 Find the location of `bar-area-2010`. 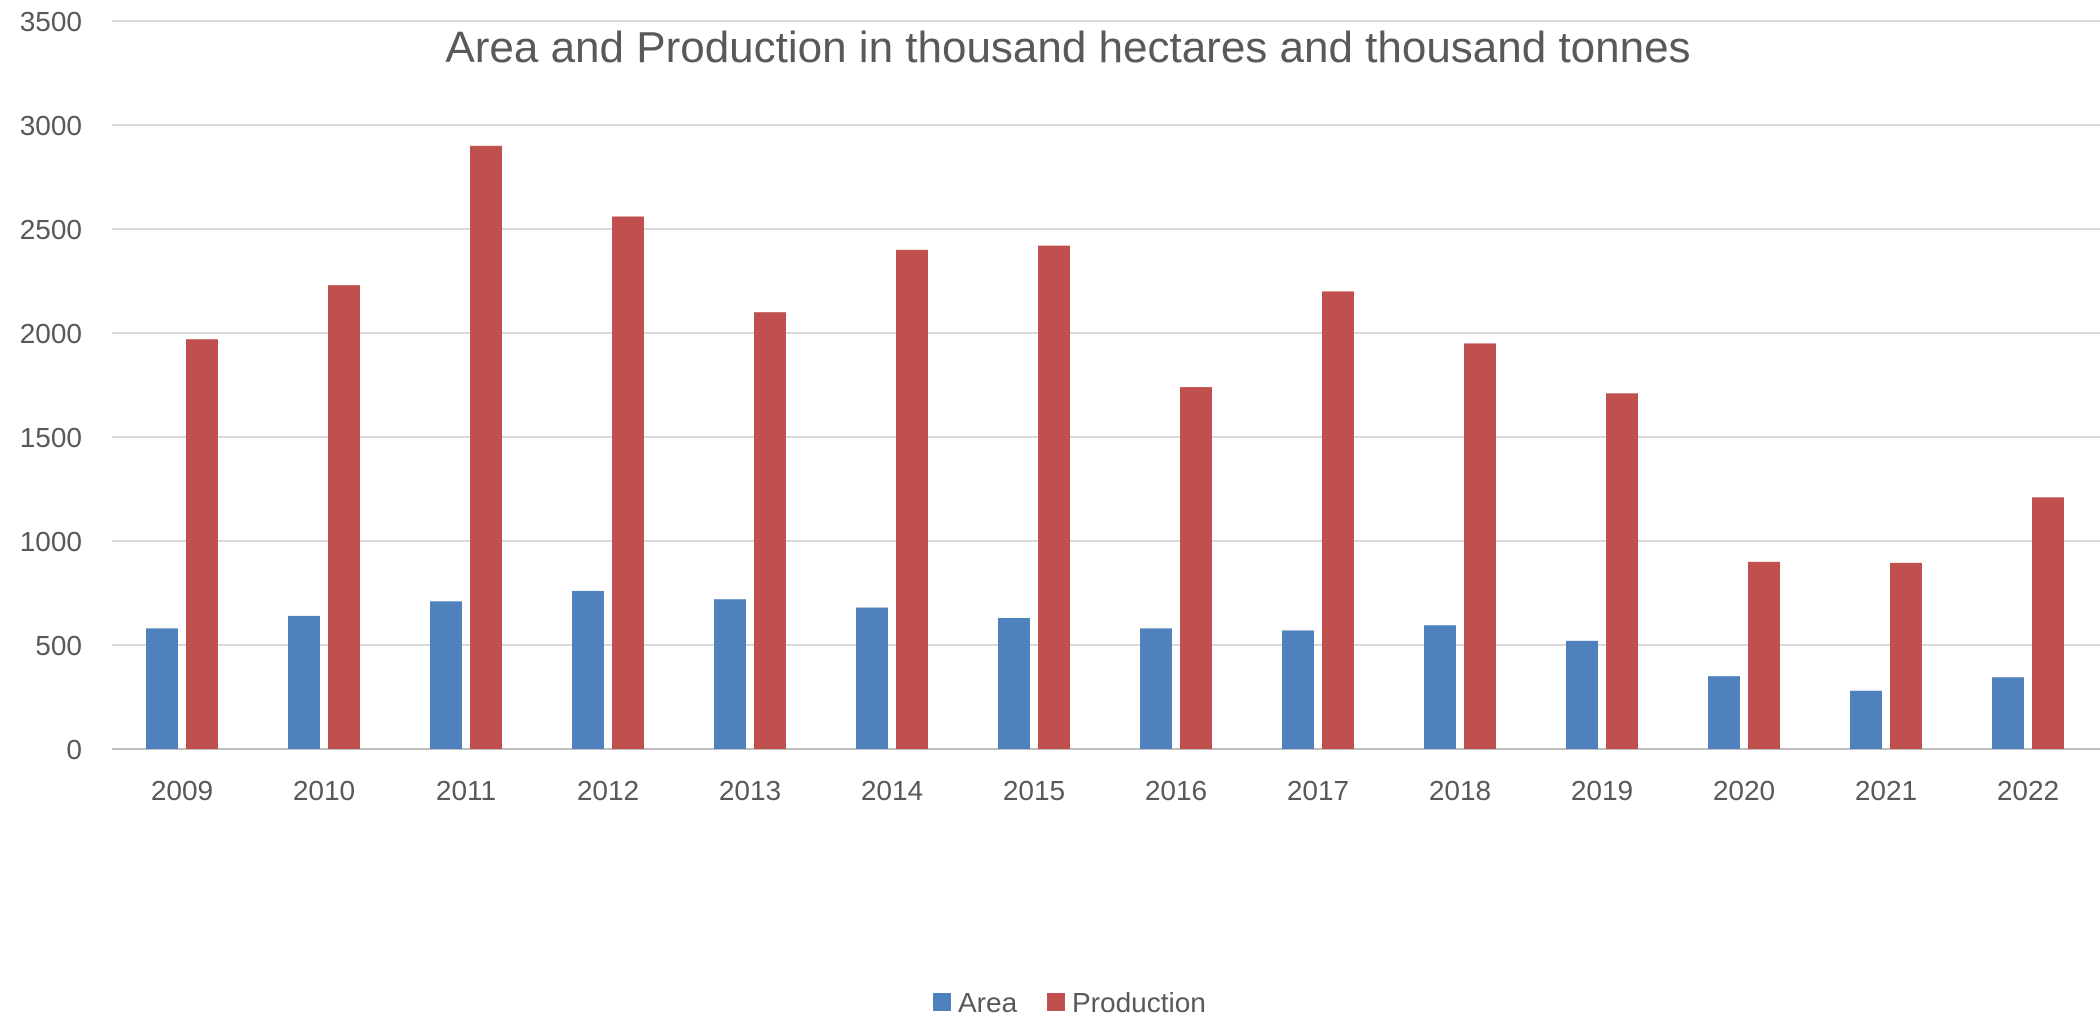

bar-area-2010 is located at coordinates (304, 682).